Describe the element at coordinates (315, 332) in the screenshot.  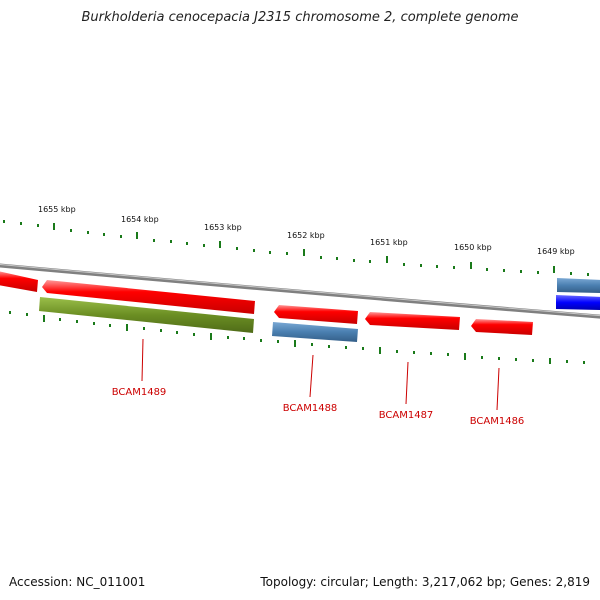
I see `reverse-gene-bcam1488` at that location.